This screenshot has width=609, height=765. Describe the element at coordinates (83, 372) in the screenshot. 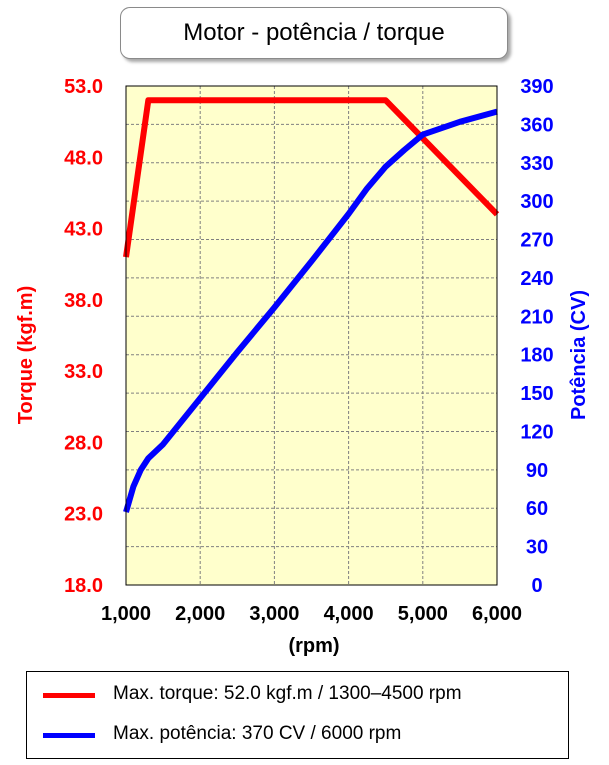

I see `y-left-tick-label: 33.0` at that location.